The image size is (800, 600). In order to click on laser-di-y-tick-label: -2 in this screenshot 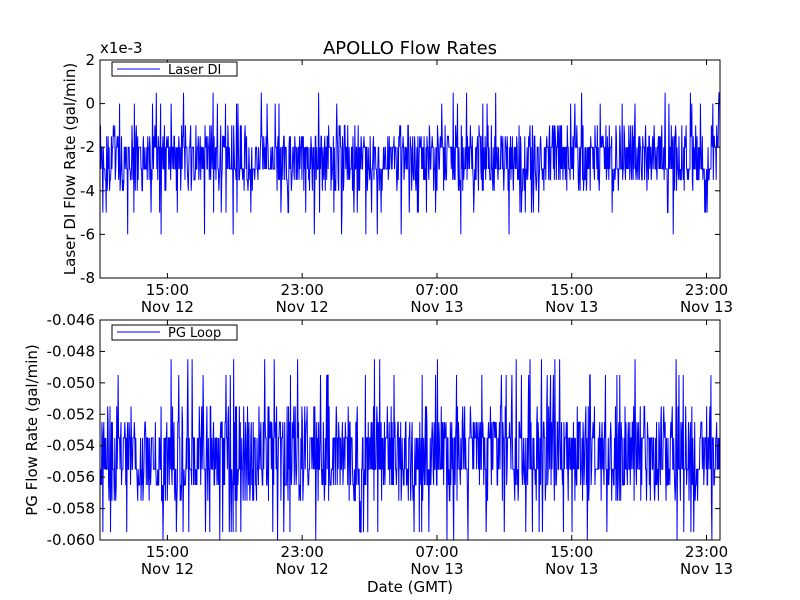, I will do `click(87, 147)`.